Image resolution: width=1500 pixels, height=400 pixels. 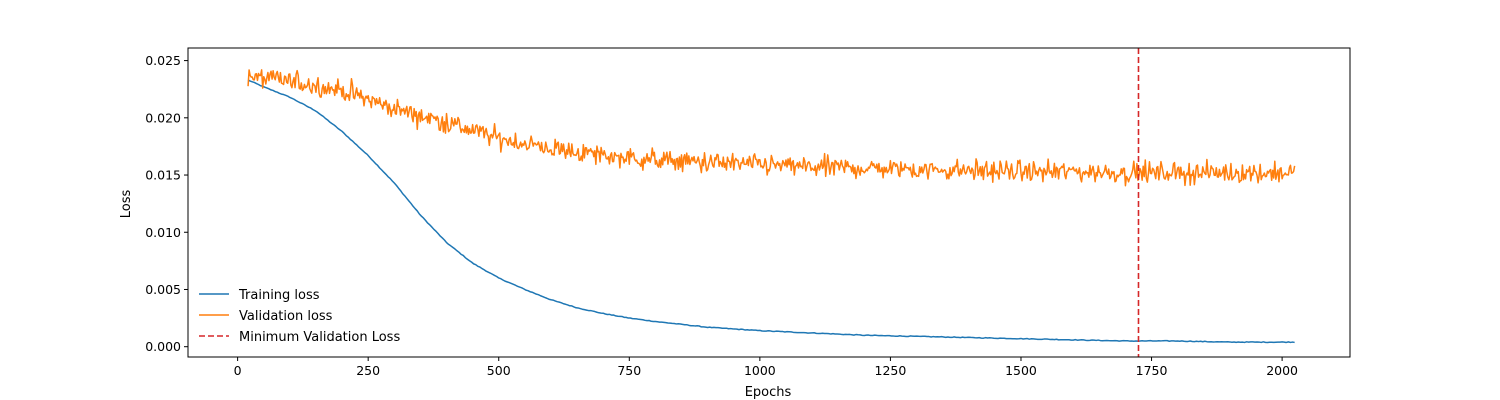 What do you see at coordinates (319, 337) in the screenshot?
I see `legend-label-minimum-validation-loss: Minimum Validation Loss` at bounding box center [319, 337].